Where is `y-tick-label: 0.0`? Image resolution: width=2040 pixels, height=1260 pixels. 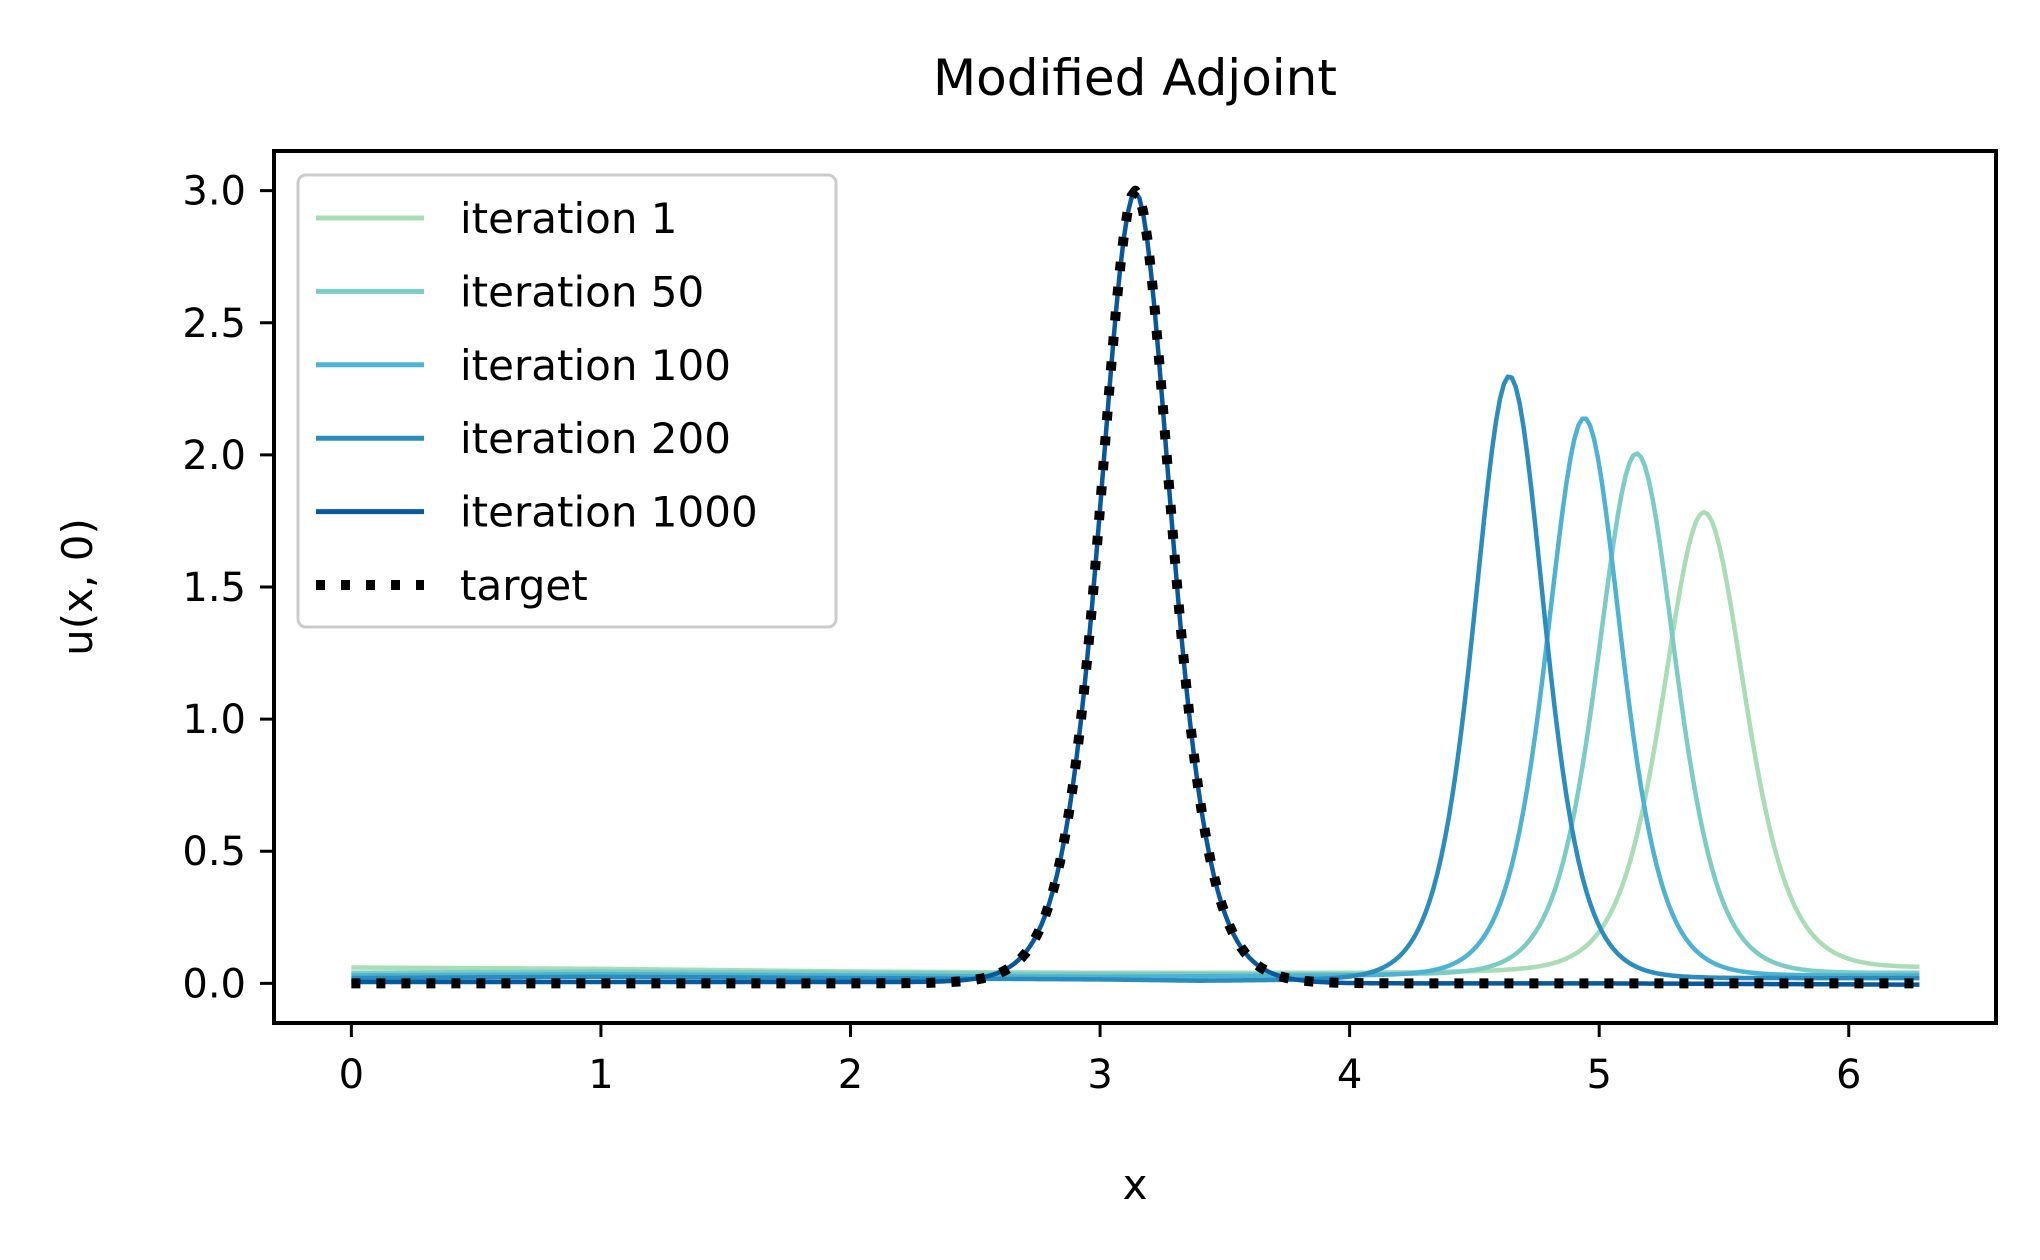
y-tick-label: 0.0 is located at coordinates (214, 984).